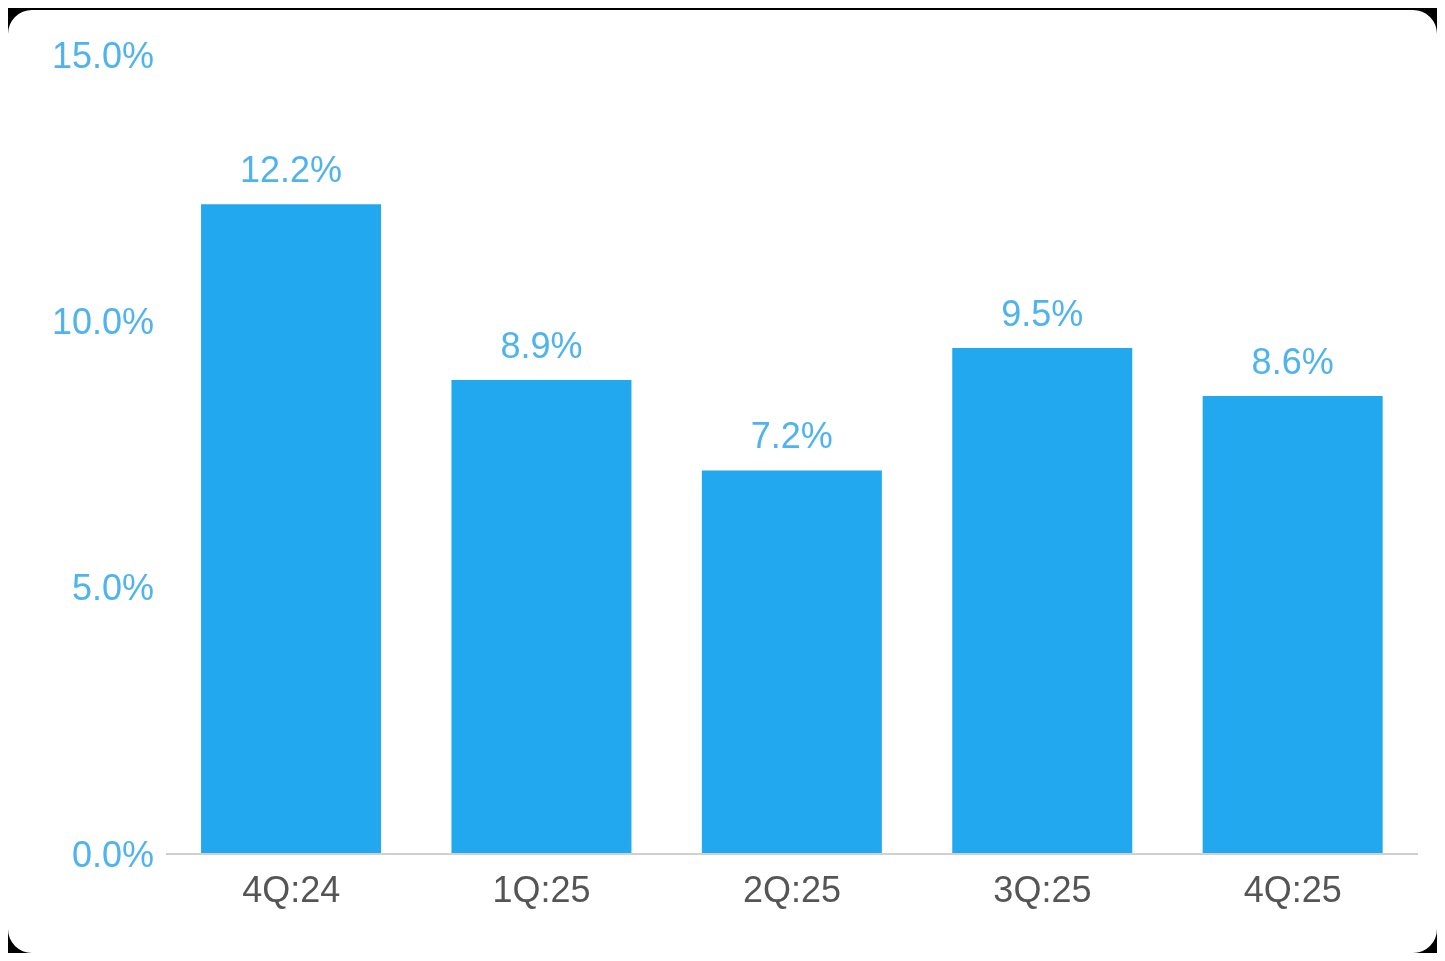  Describe the element at coordinates (291, 889) in the screenshot. I see `x-tick-label: 4Q:24` at that location.